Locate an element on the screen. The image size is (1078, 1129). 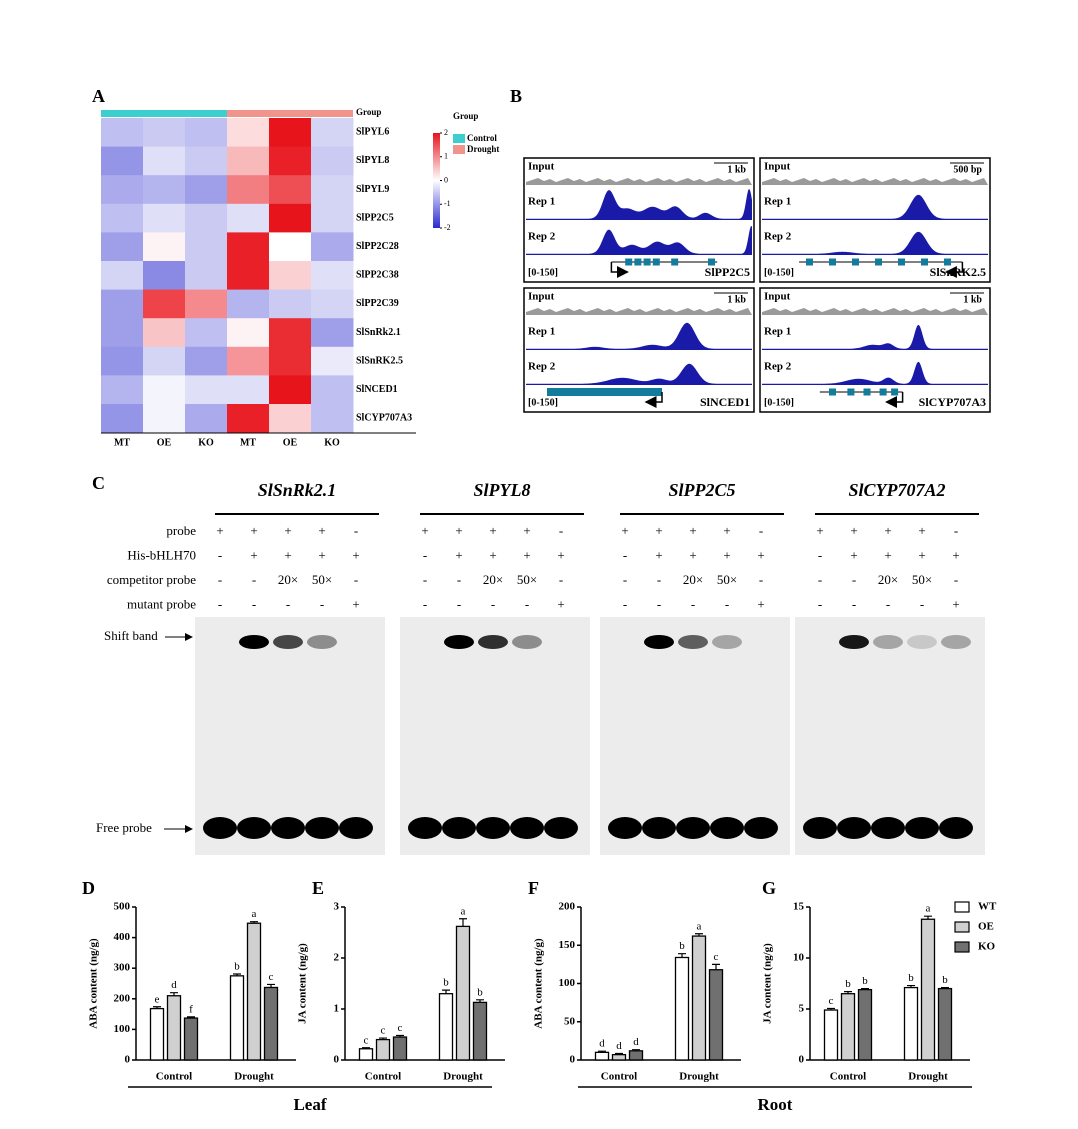
y-tick-label: 300 is located at coordinates (122, 968).